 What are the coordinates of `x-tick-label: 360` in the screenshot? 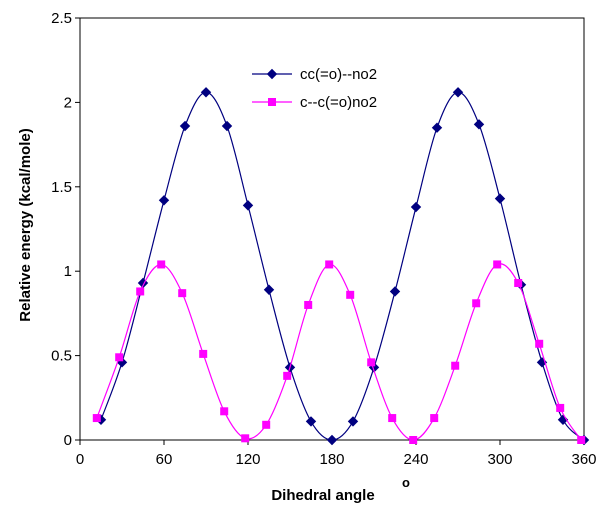 It's located at (583, 459).